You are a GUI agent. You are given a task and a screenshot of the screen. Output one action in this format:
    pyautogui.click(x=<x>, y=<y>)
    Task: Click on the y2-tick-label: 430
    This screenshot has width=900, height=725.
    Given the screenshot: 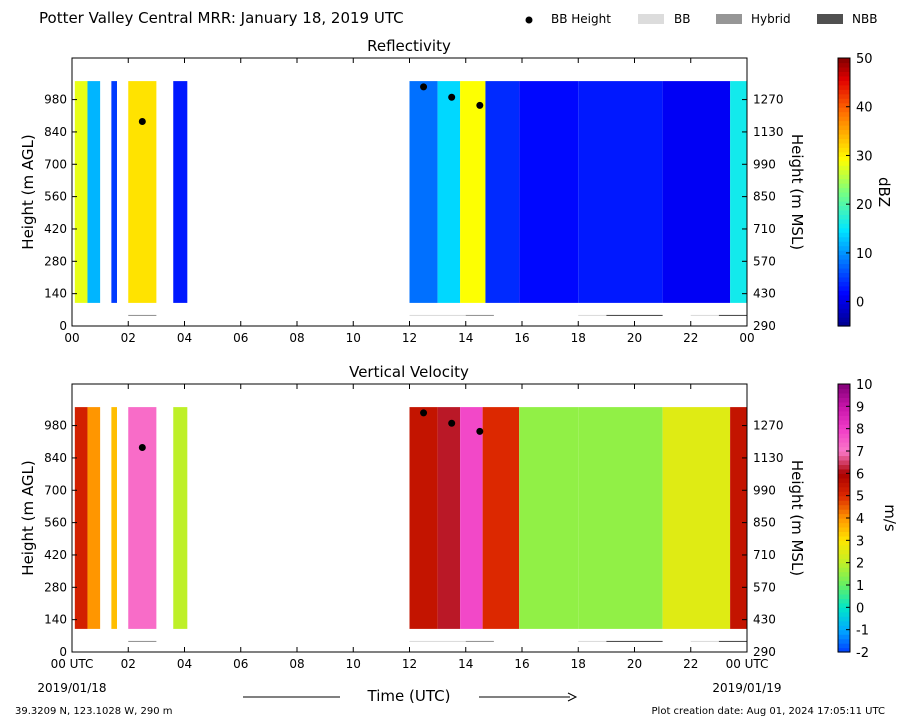 What is the action you would take?
    pyautogui.click(x=764, y=294)
    